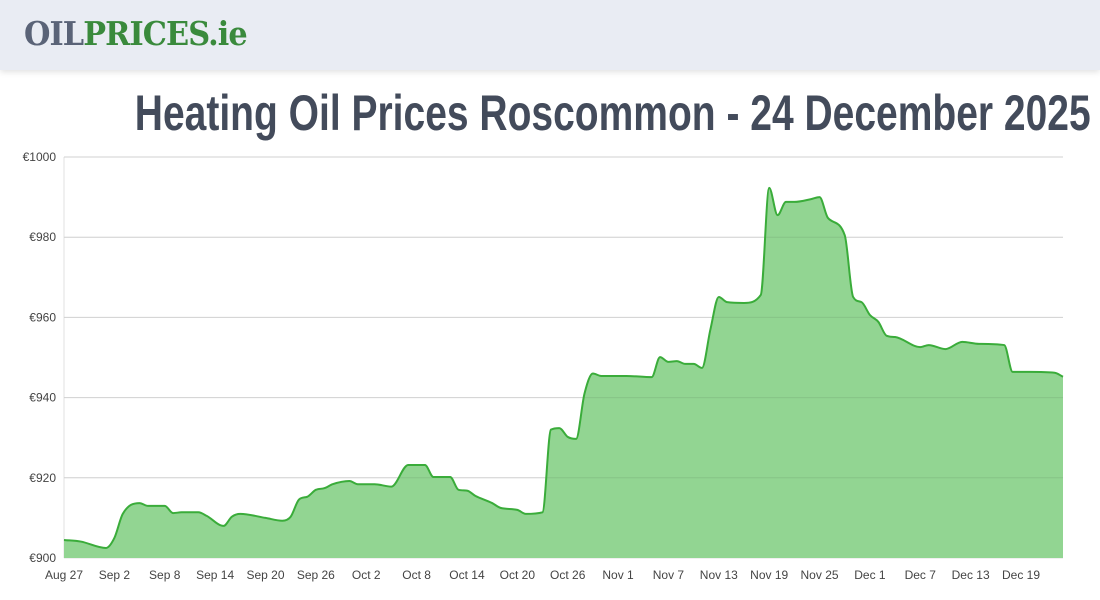 This screenshot has width=1100, height=600. What do you see at coordinates (416, 575) in the screenshot?
I see `x-tick-label: Oct 8` at bounding box center [416, 575].